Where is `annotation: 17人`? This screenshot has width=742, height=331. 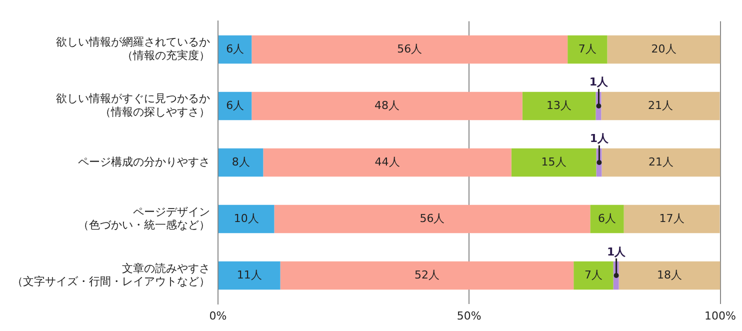 annotation: 17人 is located at coordinates (671, 218).